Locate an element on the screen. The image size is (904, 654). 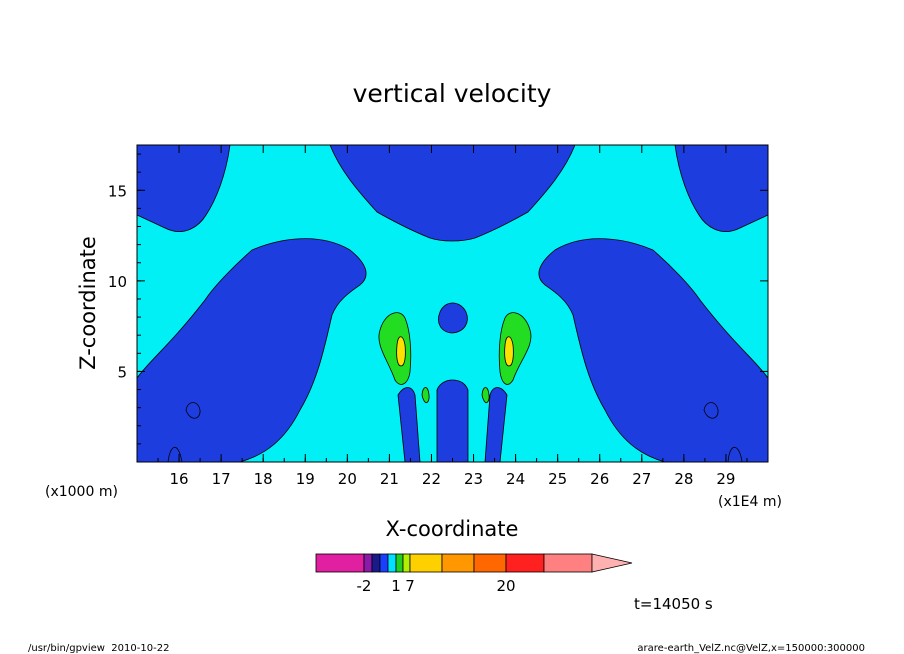
x-tick-label: 25 is located at coordinates (557, 479).